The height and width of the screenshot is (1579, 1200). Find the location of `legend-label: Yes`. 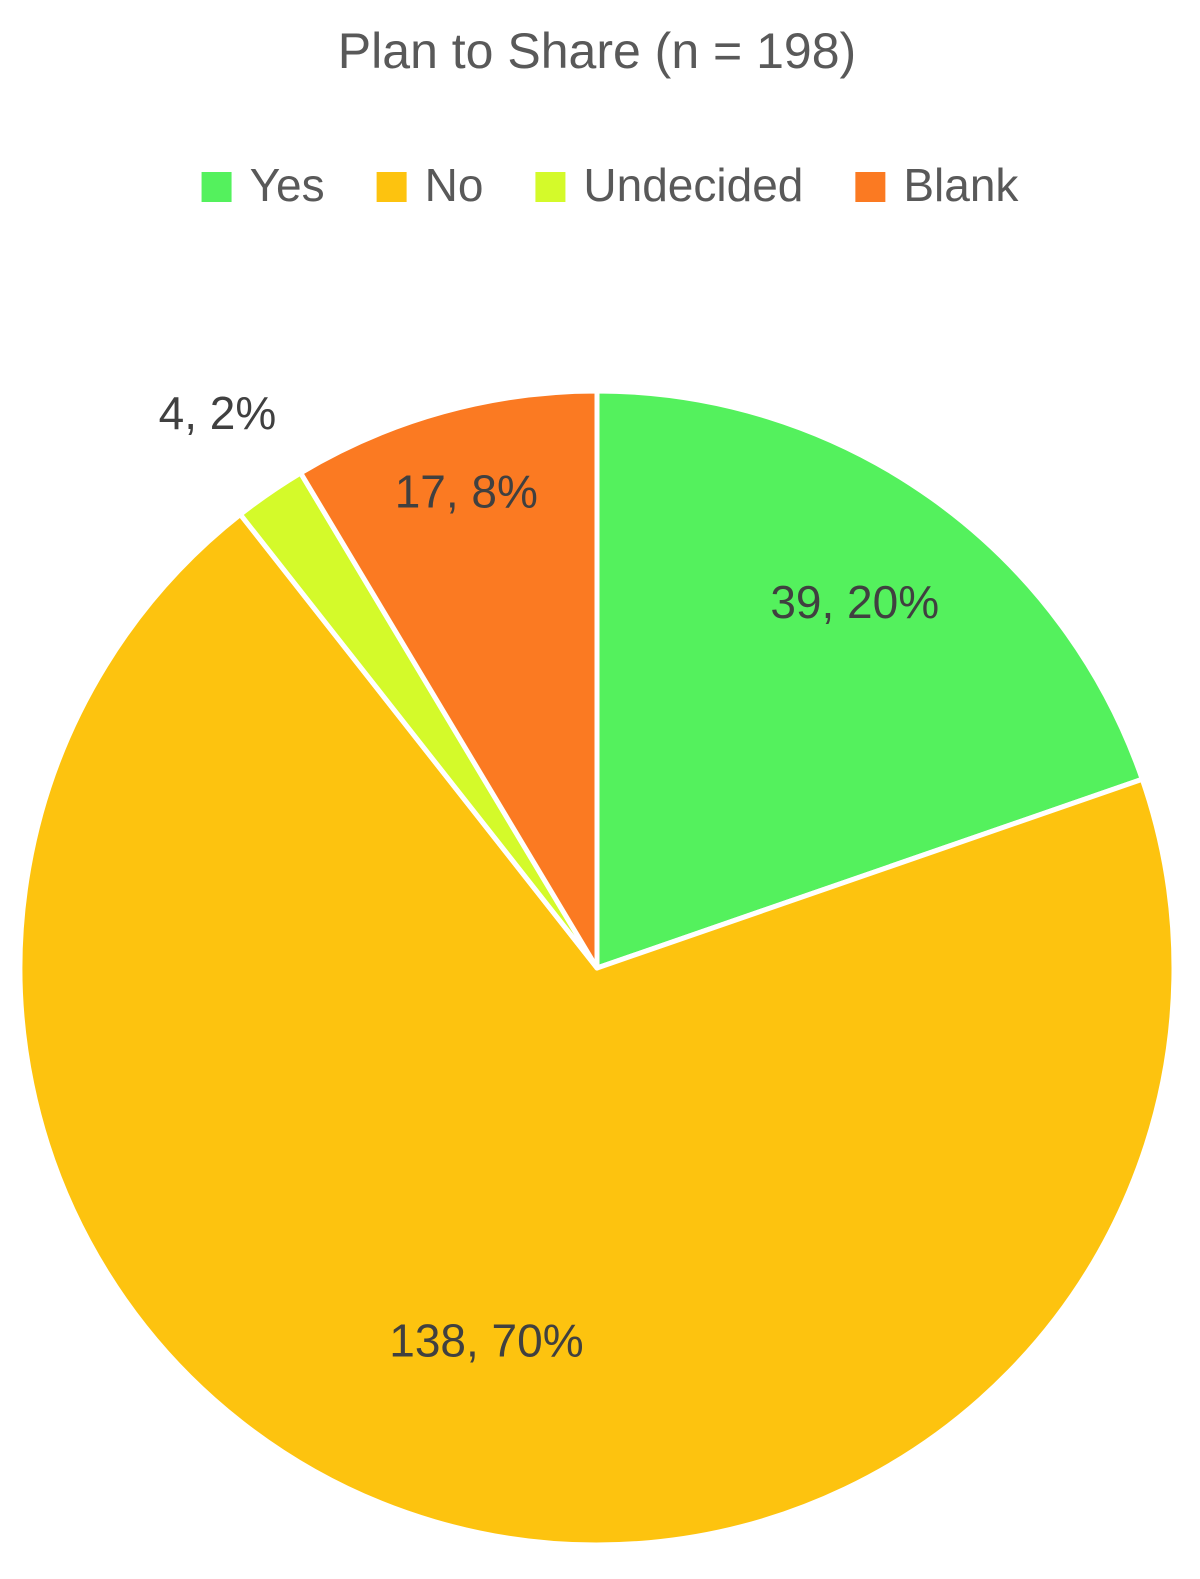

legend-label: Yes is located at coordinates (287, 185).